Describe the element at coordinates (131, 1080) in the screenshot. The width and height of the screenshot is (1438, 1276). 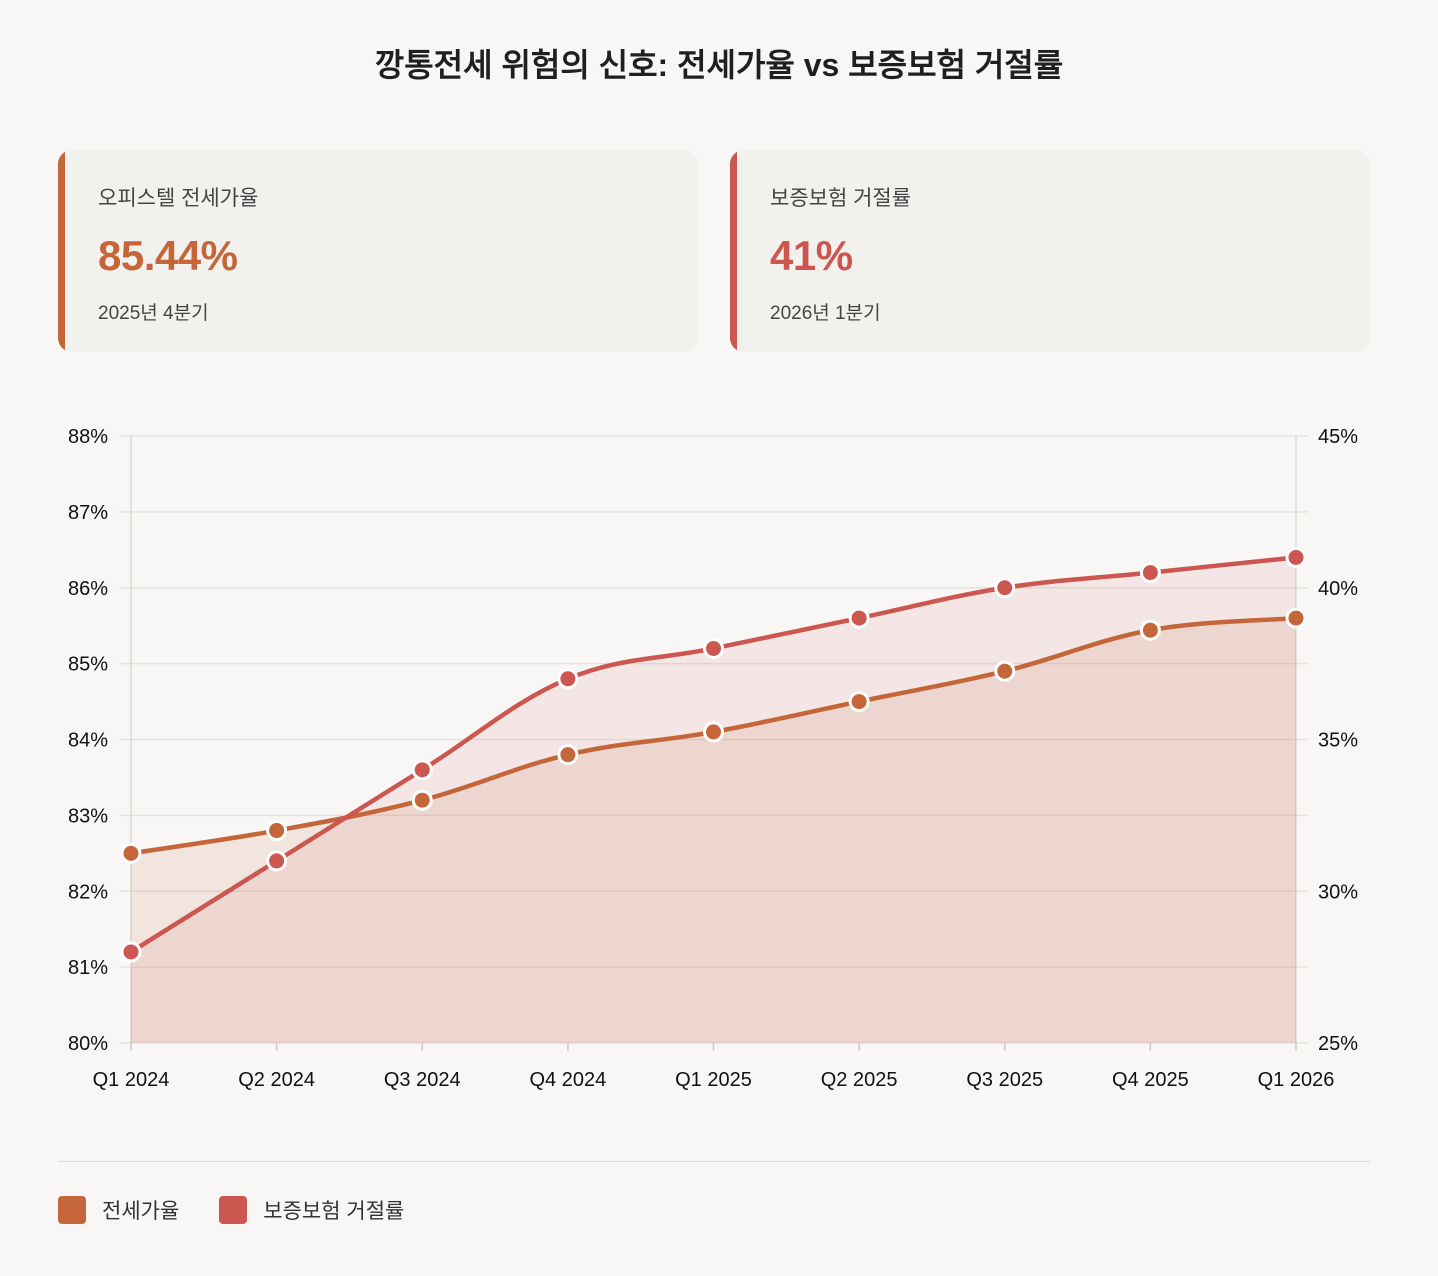
I see `x-tick-label: Q1 2024` at that location.